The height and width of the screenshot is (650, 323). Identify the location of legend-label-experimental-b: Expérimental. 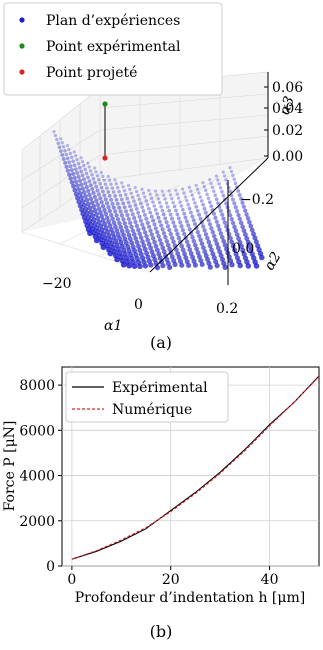
(160, 388).